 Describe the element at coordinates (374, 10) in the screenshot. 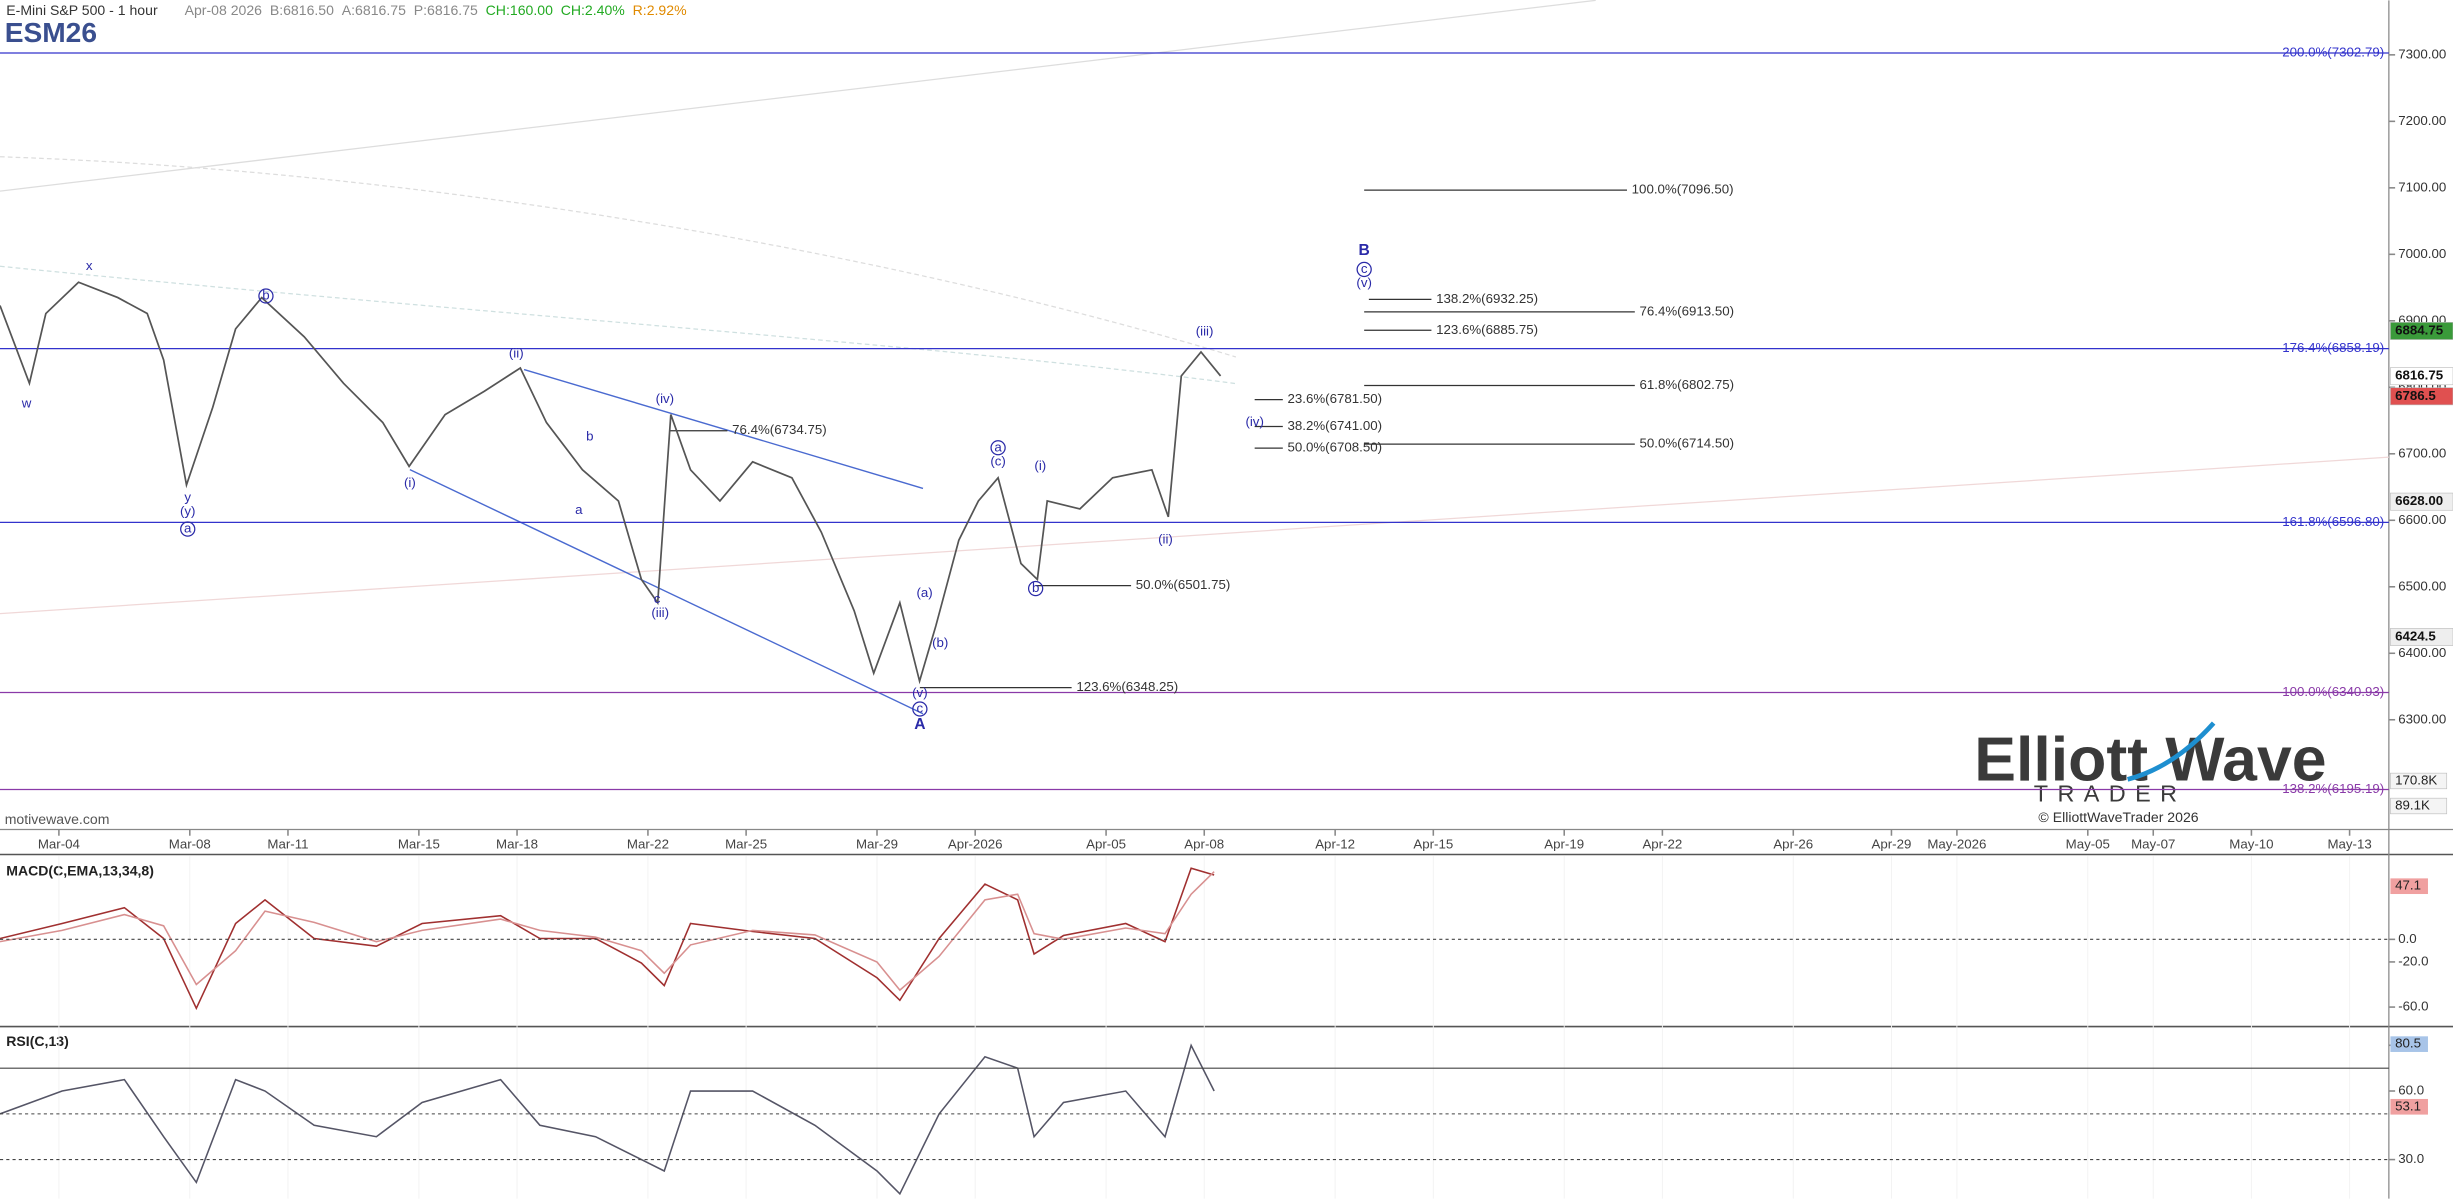

I see `quote-item: A:6816.75` at that location.